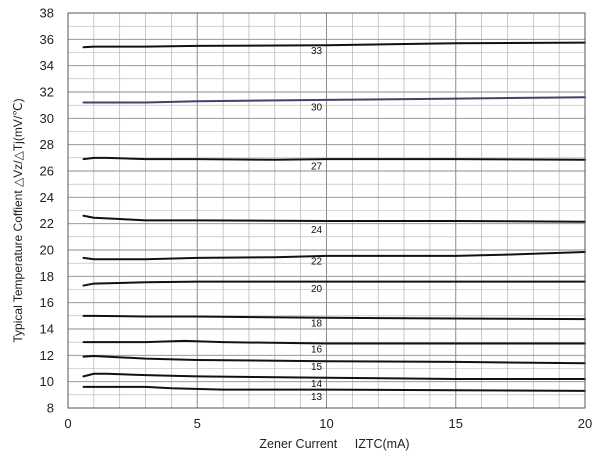 This screenshot has height=456, width=595. I want to click on series-label-18: 18, so click(317, 323).